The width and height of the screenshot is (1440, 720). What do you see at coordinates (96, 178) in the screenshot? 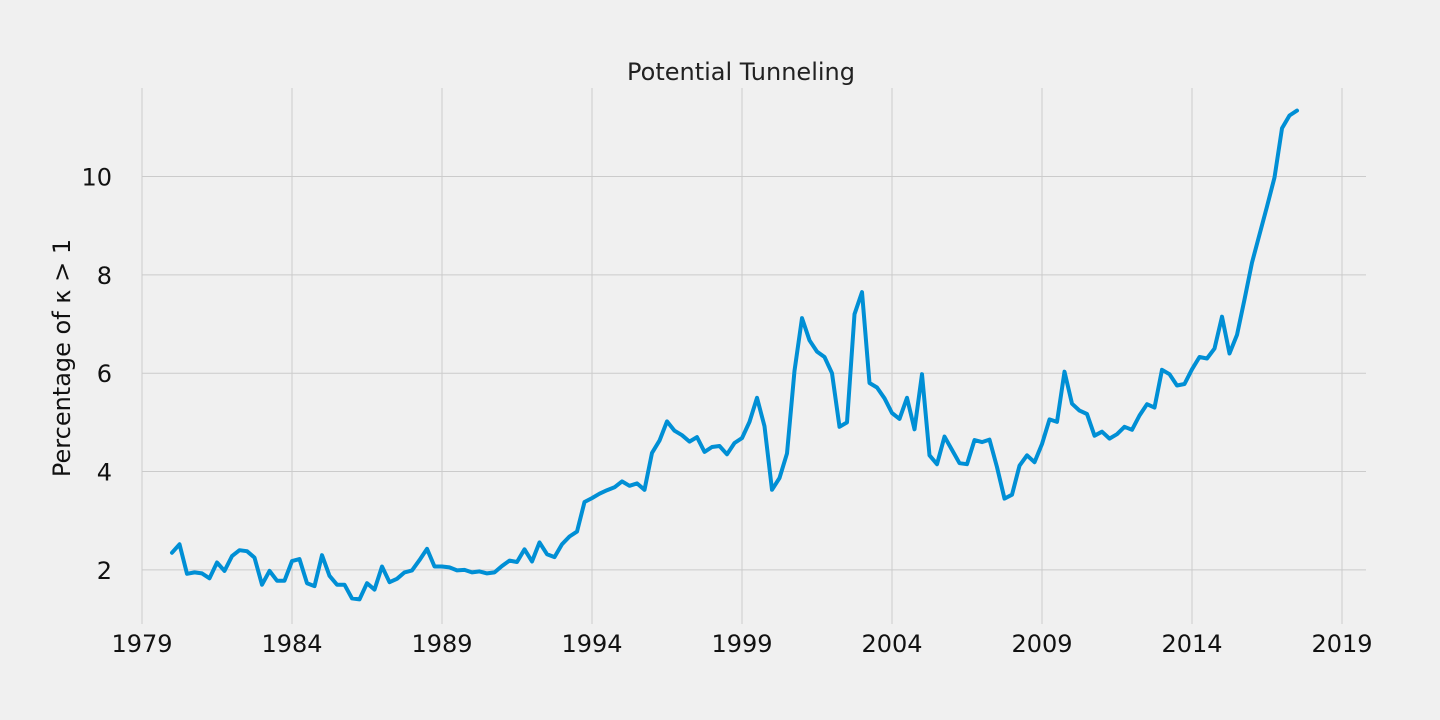
I see `y-tick-label: 10` at bounding box center [96, 178].